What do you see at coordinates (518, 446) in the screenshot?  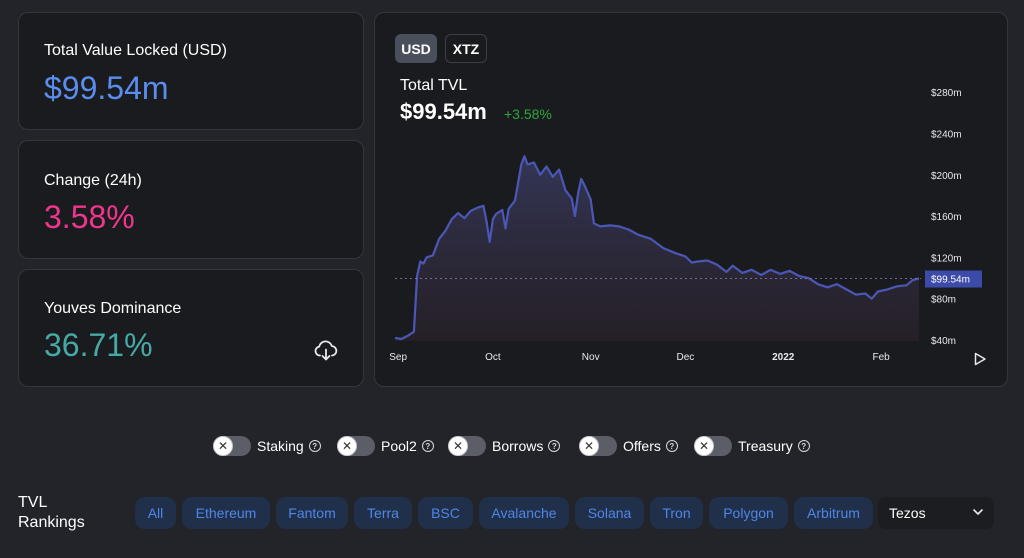 I see `toggle-label: Borrows` at bounding box center [518, 446].